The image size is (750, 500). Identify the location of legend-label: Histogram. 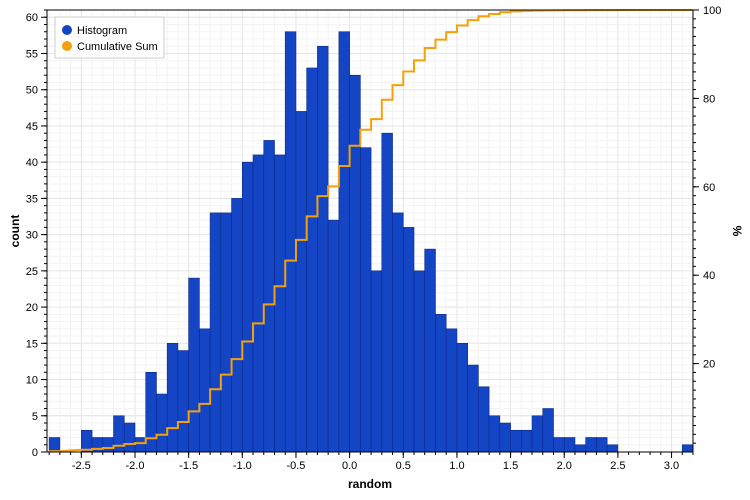
(102, 31).